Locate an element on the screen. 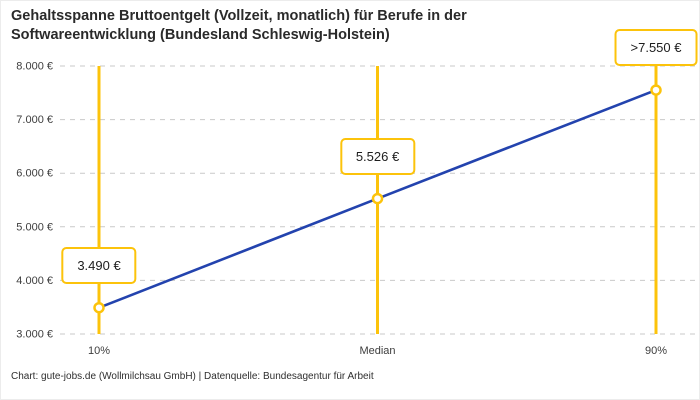 The height and width of the screenshot is (400, 700). x-axis-tick-label: 10% is located at coordinates (99, 351).